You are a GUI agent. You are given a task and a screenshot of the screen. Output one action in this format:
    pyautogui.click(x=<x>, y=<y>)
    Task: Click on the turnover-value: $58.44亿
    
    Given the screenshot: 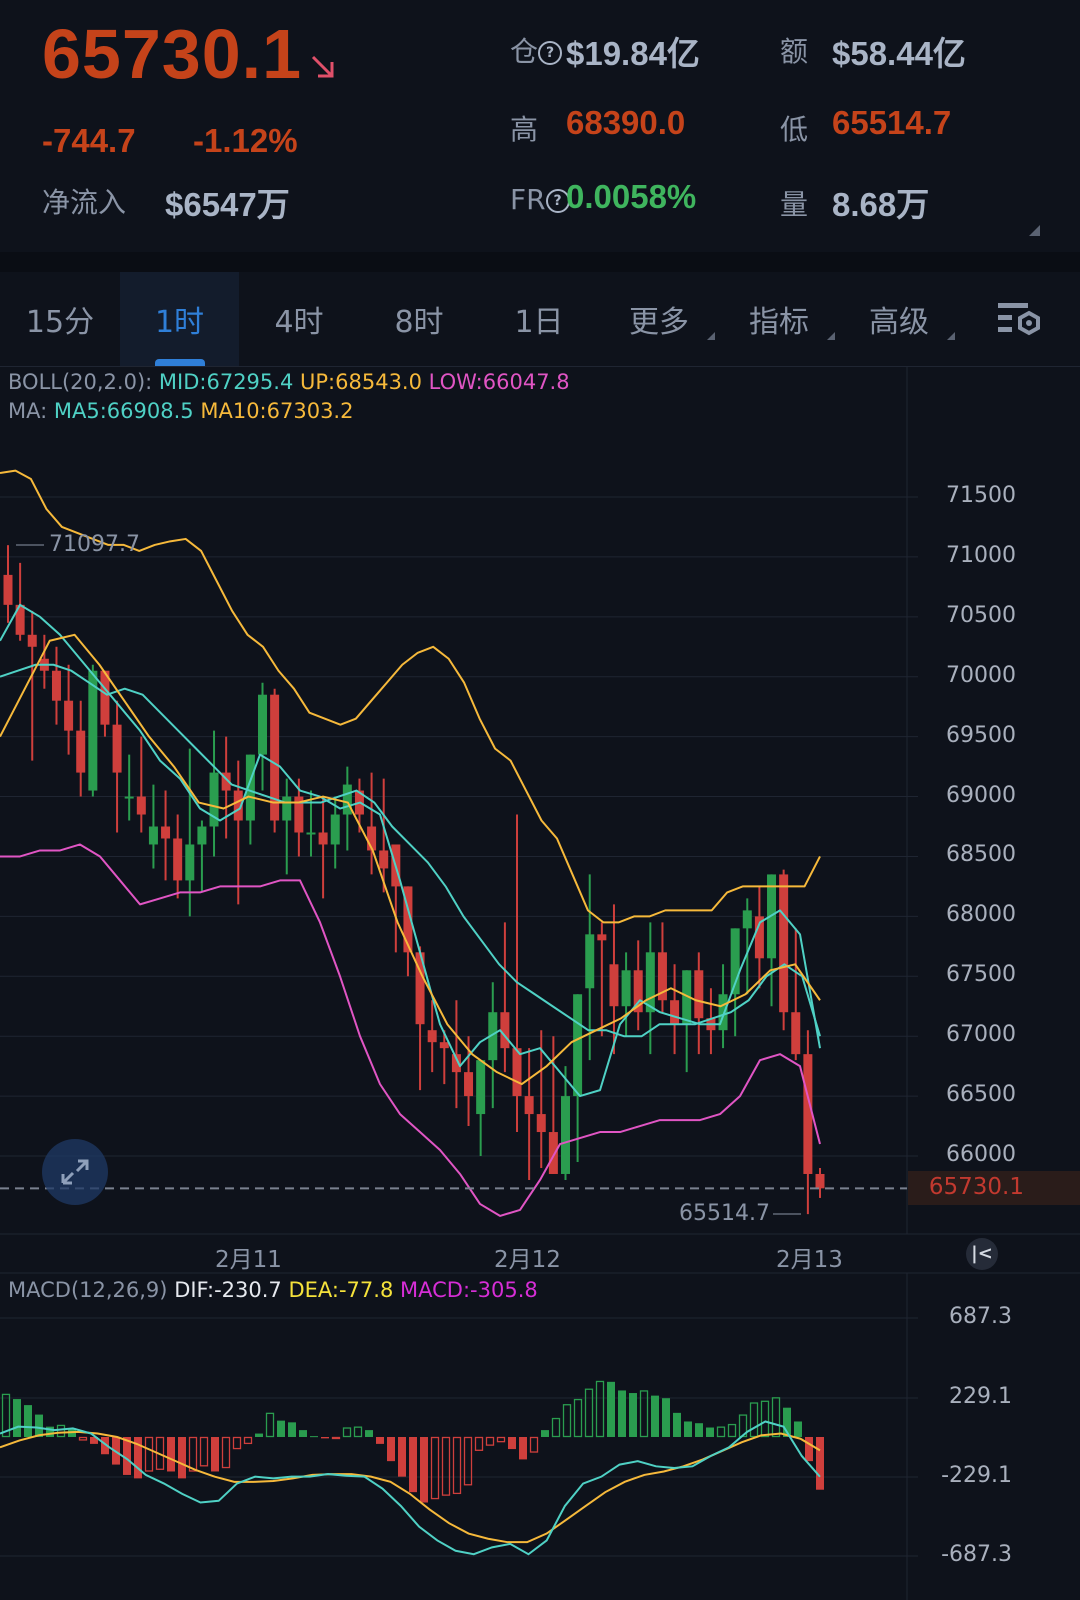 What is the action you would take?
    pyautogui.click(x=899, y=53)
    